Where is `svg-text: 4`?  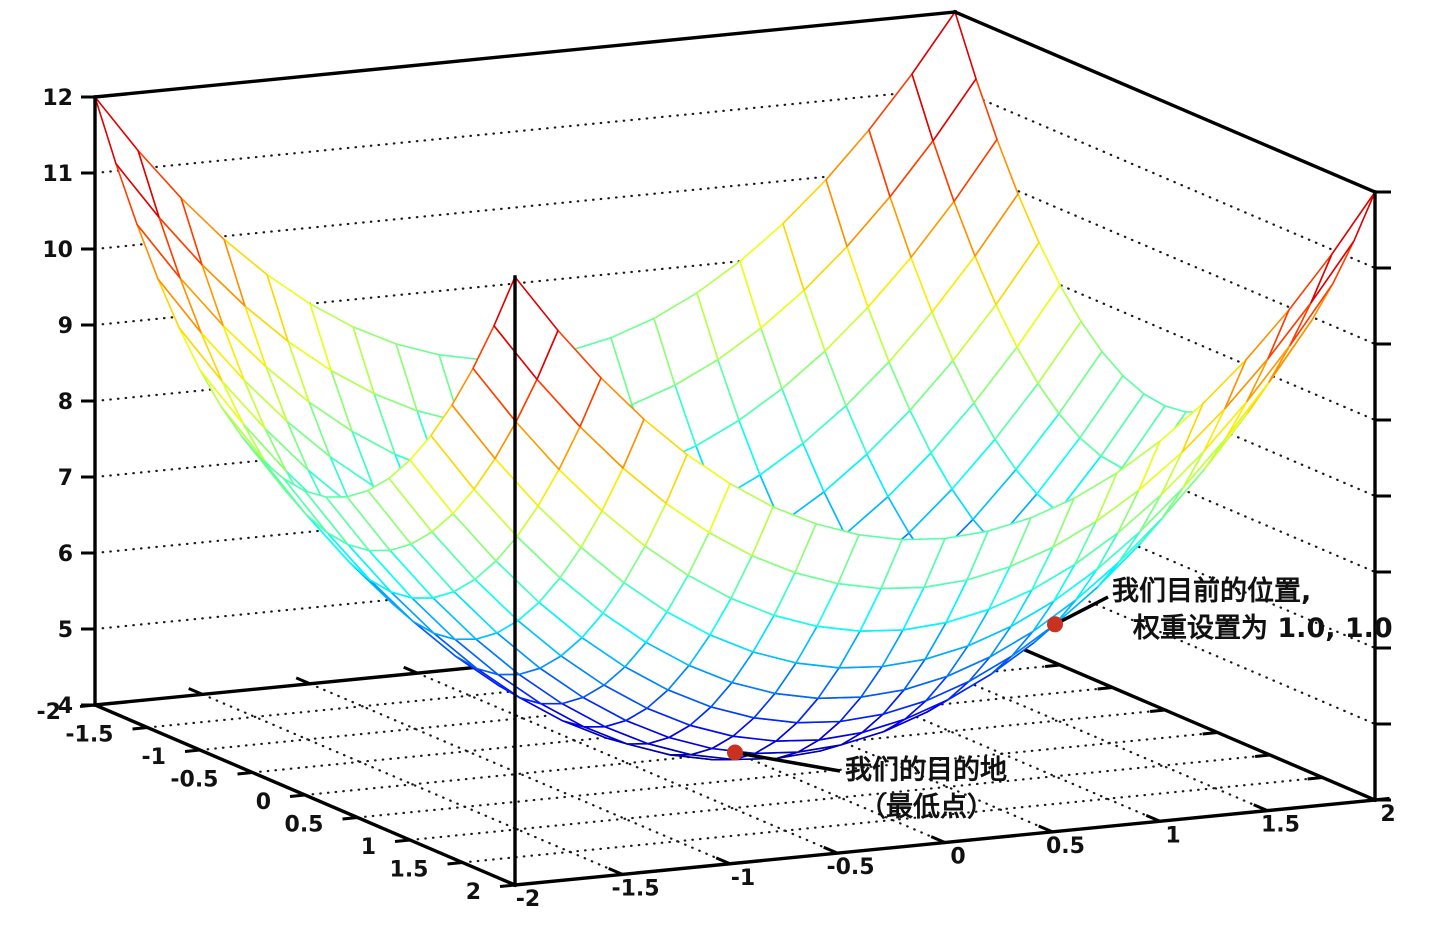
svg-text: 4 is located at coordinates (65, 706).